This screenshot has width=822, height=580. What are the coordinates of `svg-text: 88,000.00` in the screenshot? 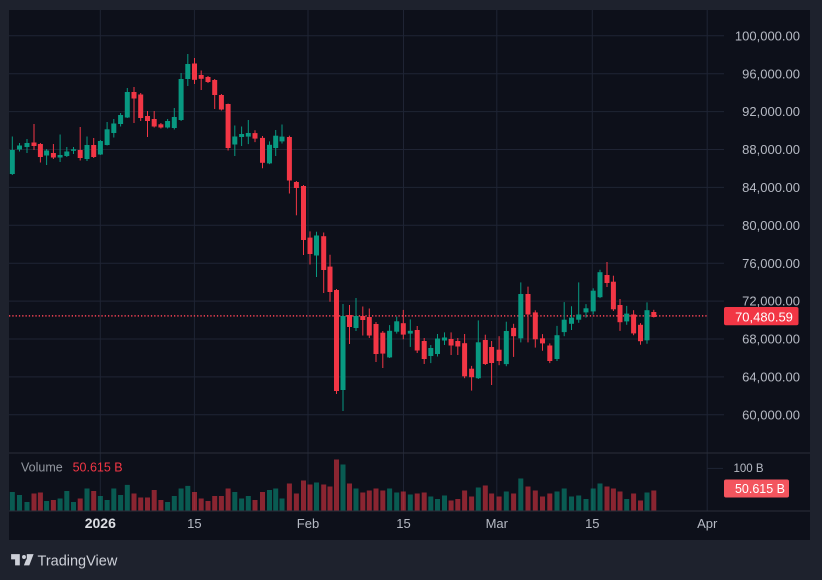 It's located at (771, 149).